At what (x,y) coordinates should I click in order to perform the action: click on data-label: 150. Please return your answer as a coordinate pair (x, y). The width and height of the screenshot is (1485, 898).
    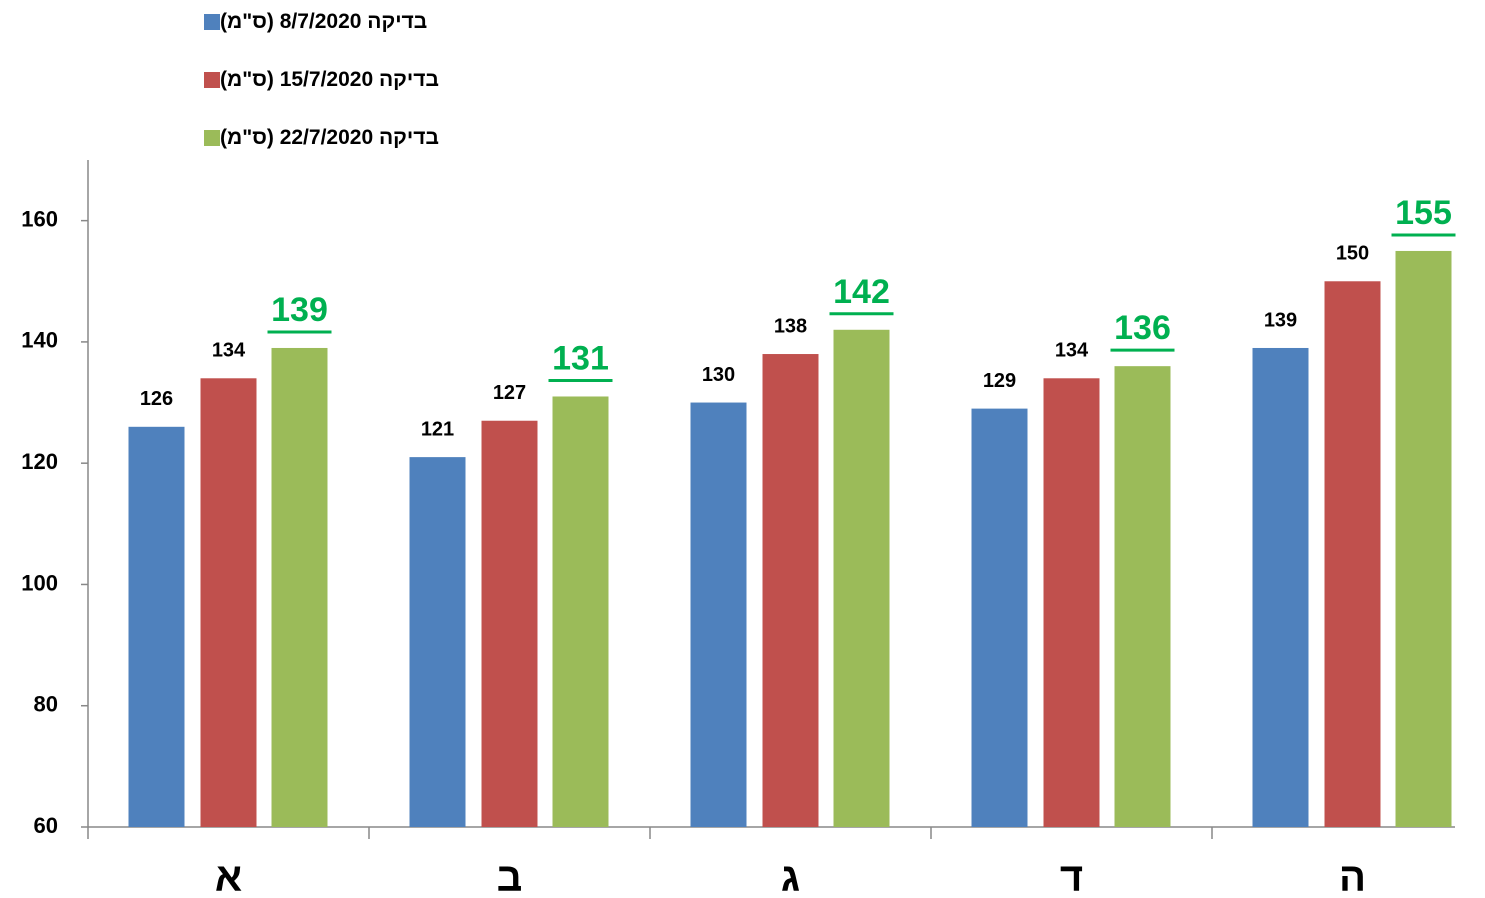
    Looking at the image, I should click on (1352, 254).